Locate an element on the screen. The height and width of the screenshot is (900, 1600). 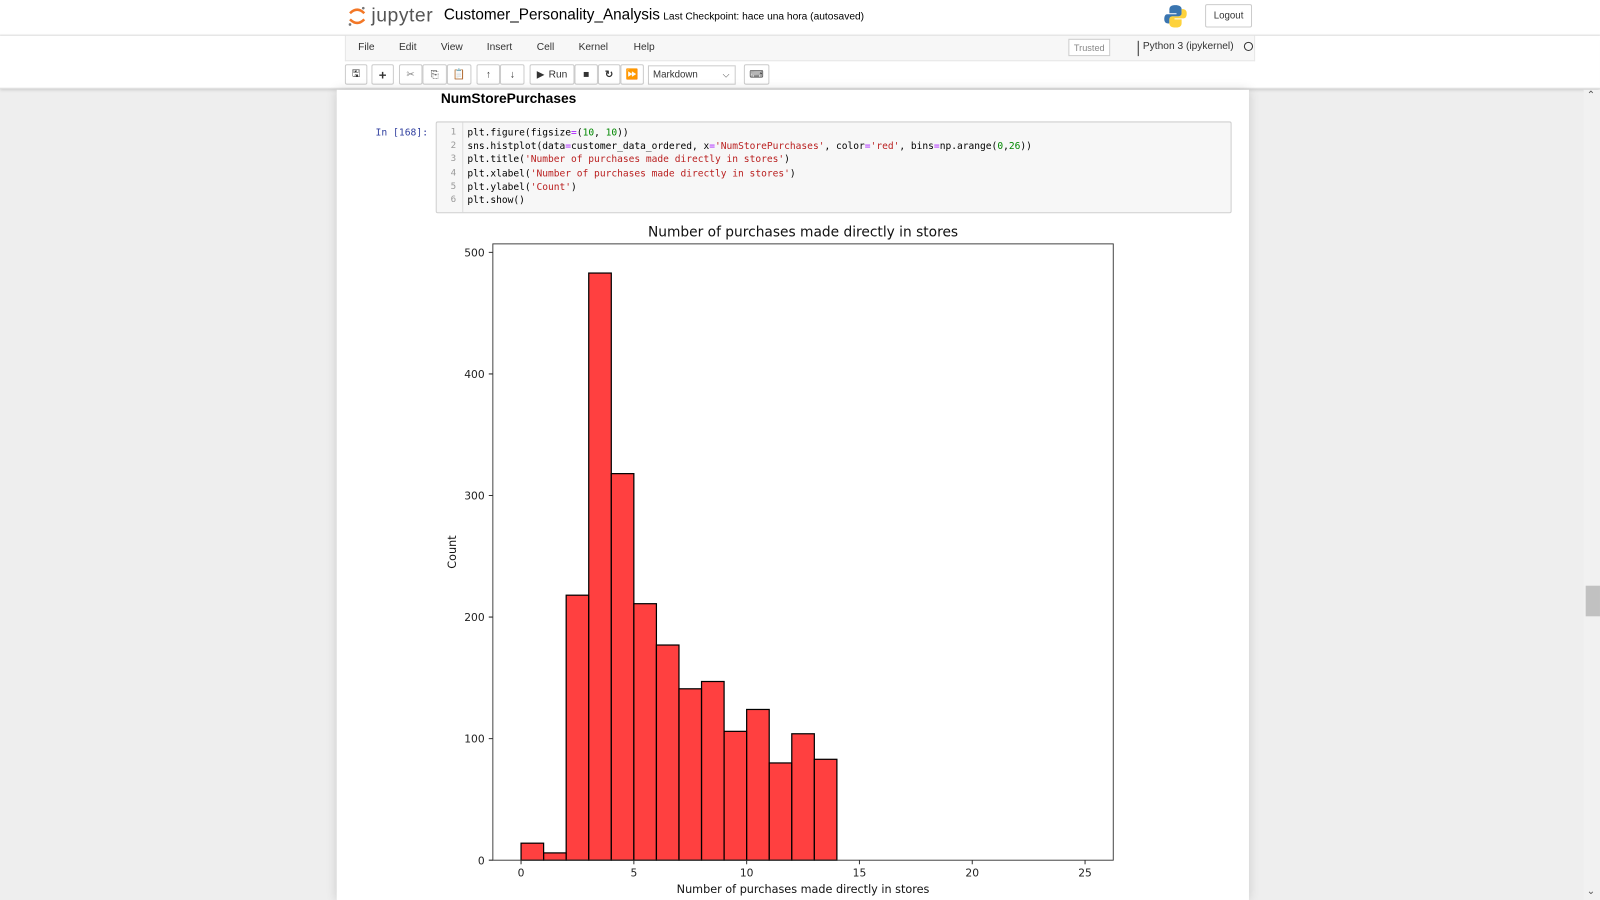
copy-button: ⎘ is located at coordinates (434, 74).